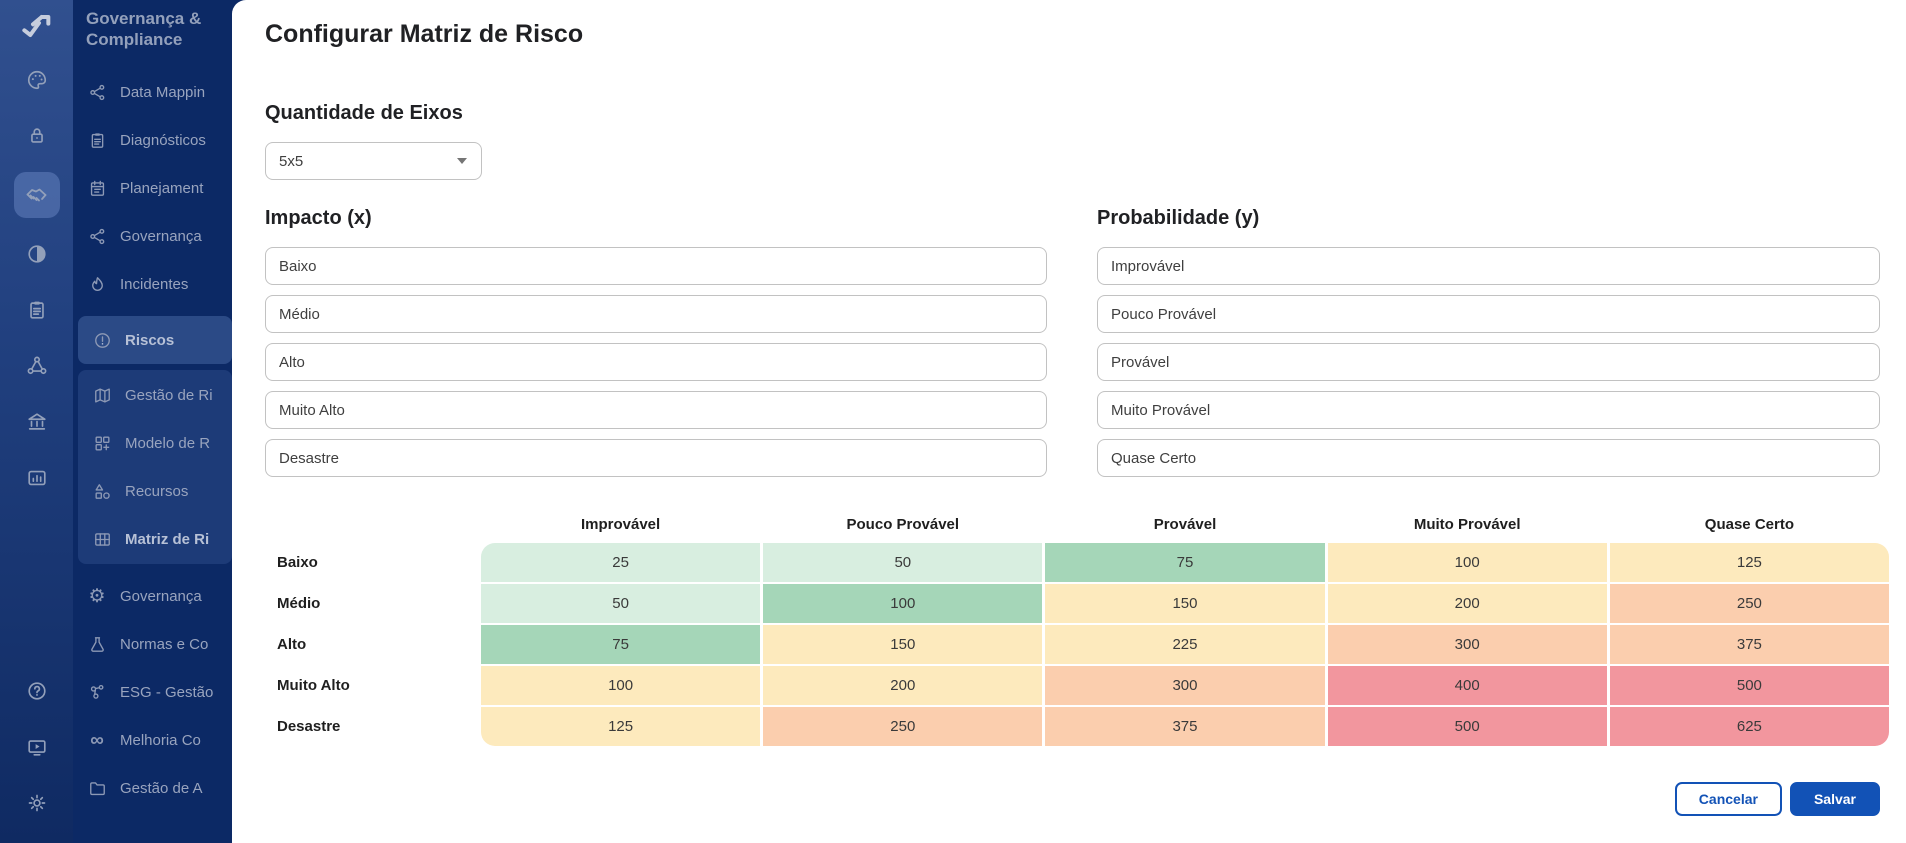  What do you see at coordinates (621, 562) in the screenshot?
I see `matrix-cell: 25` at bounding box center [621, 562].